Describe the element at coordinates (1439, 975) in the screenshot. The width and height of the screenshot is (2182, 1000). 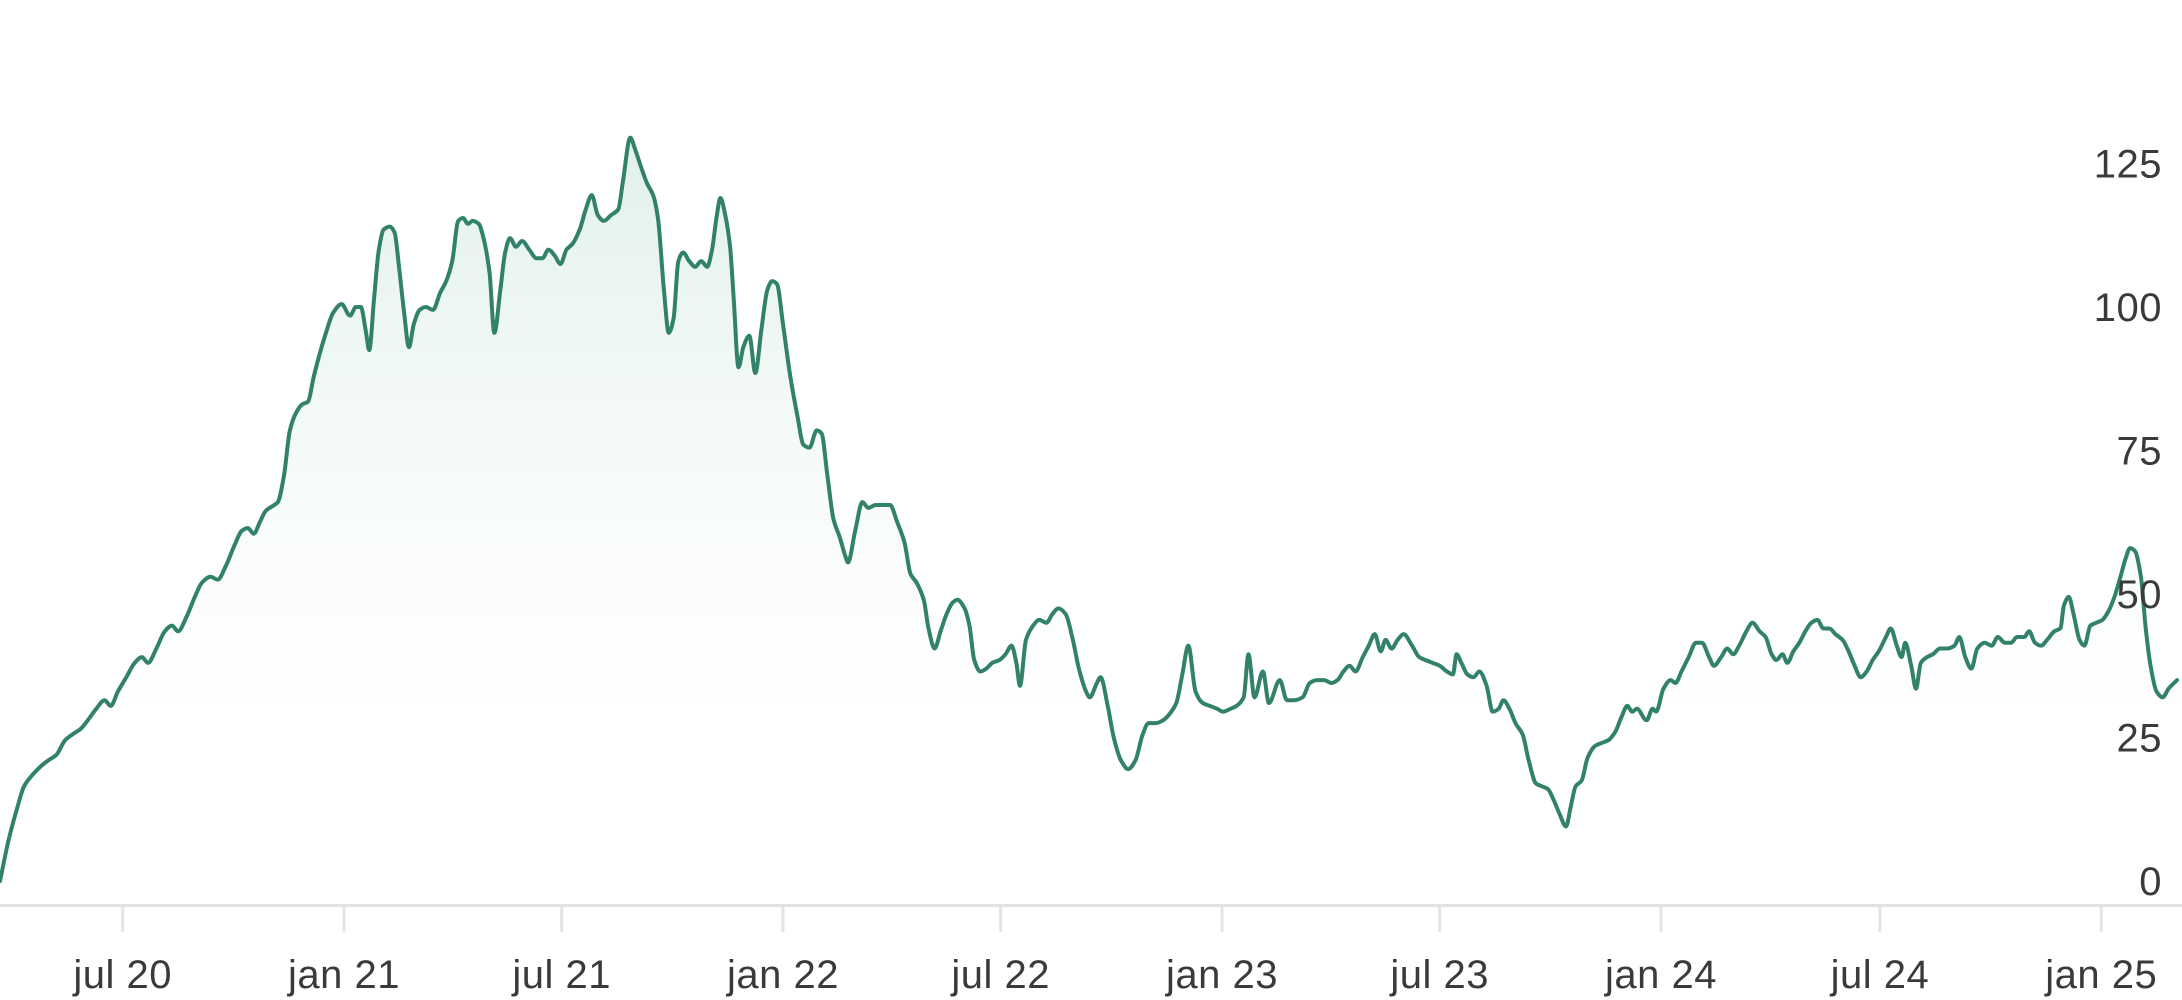
I see `x-tick-label: jul 23` at that location.